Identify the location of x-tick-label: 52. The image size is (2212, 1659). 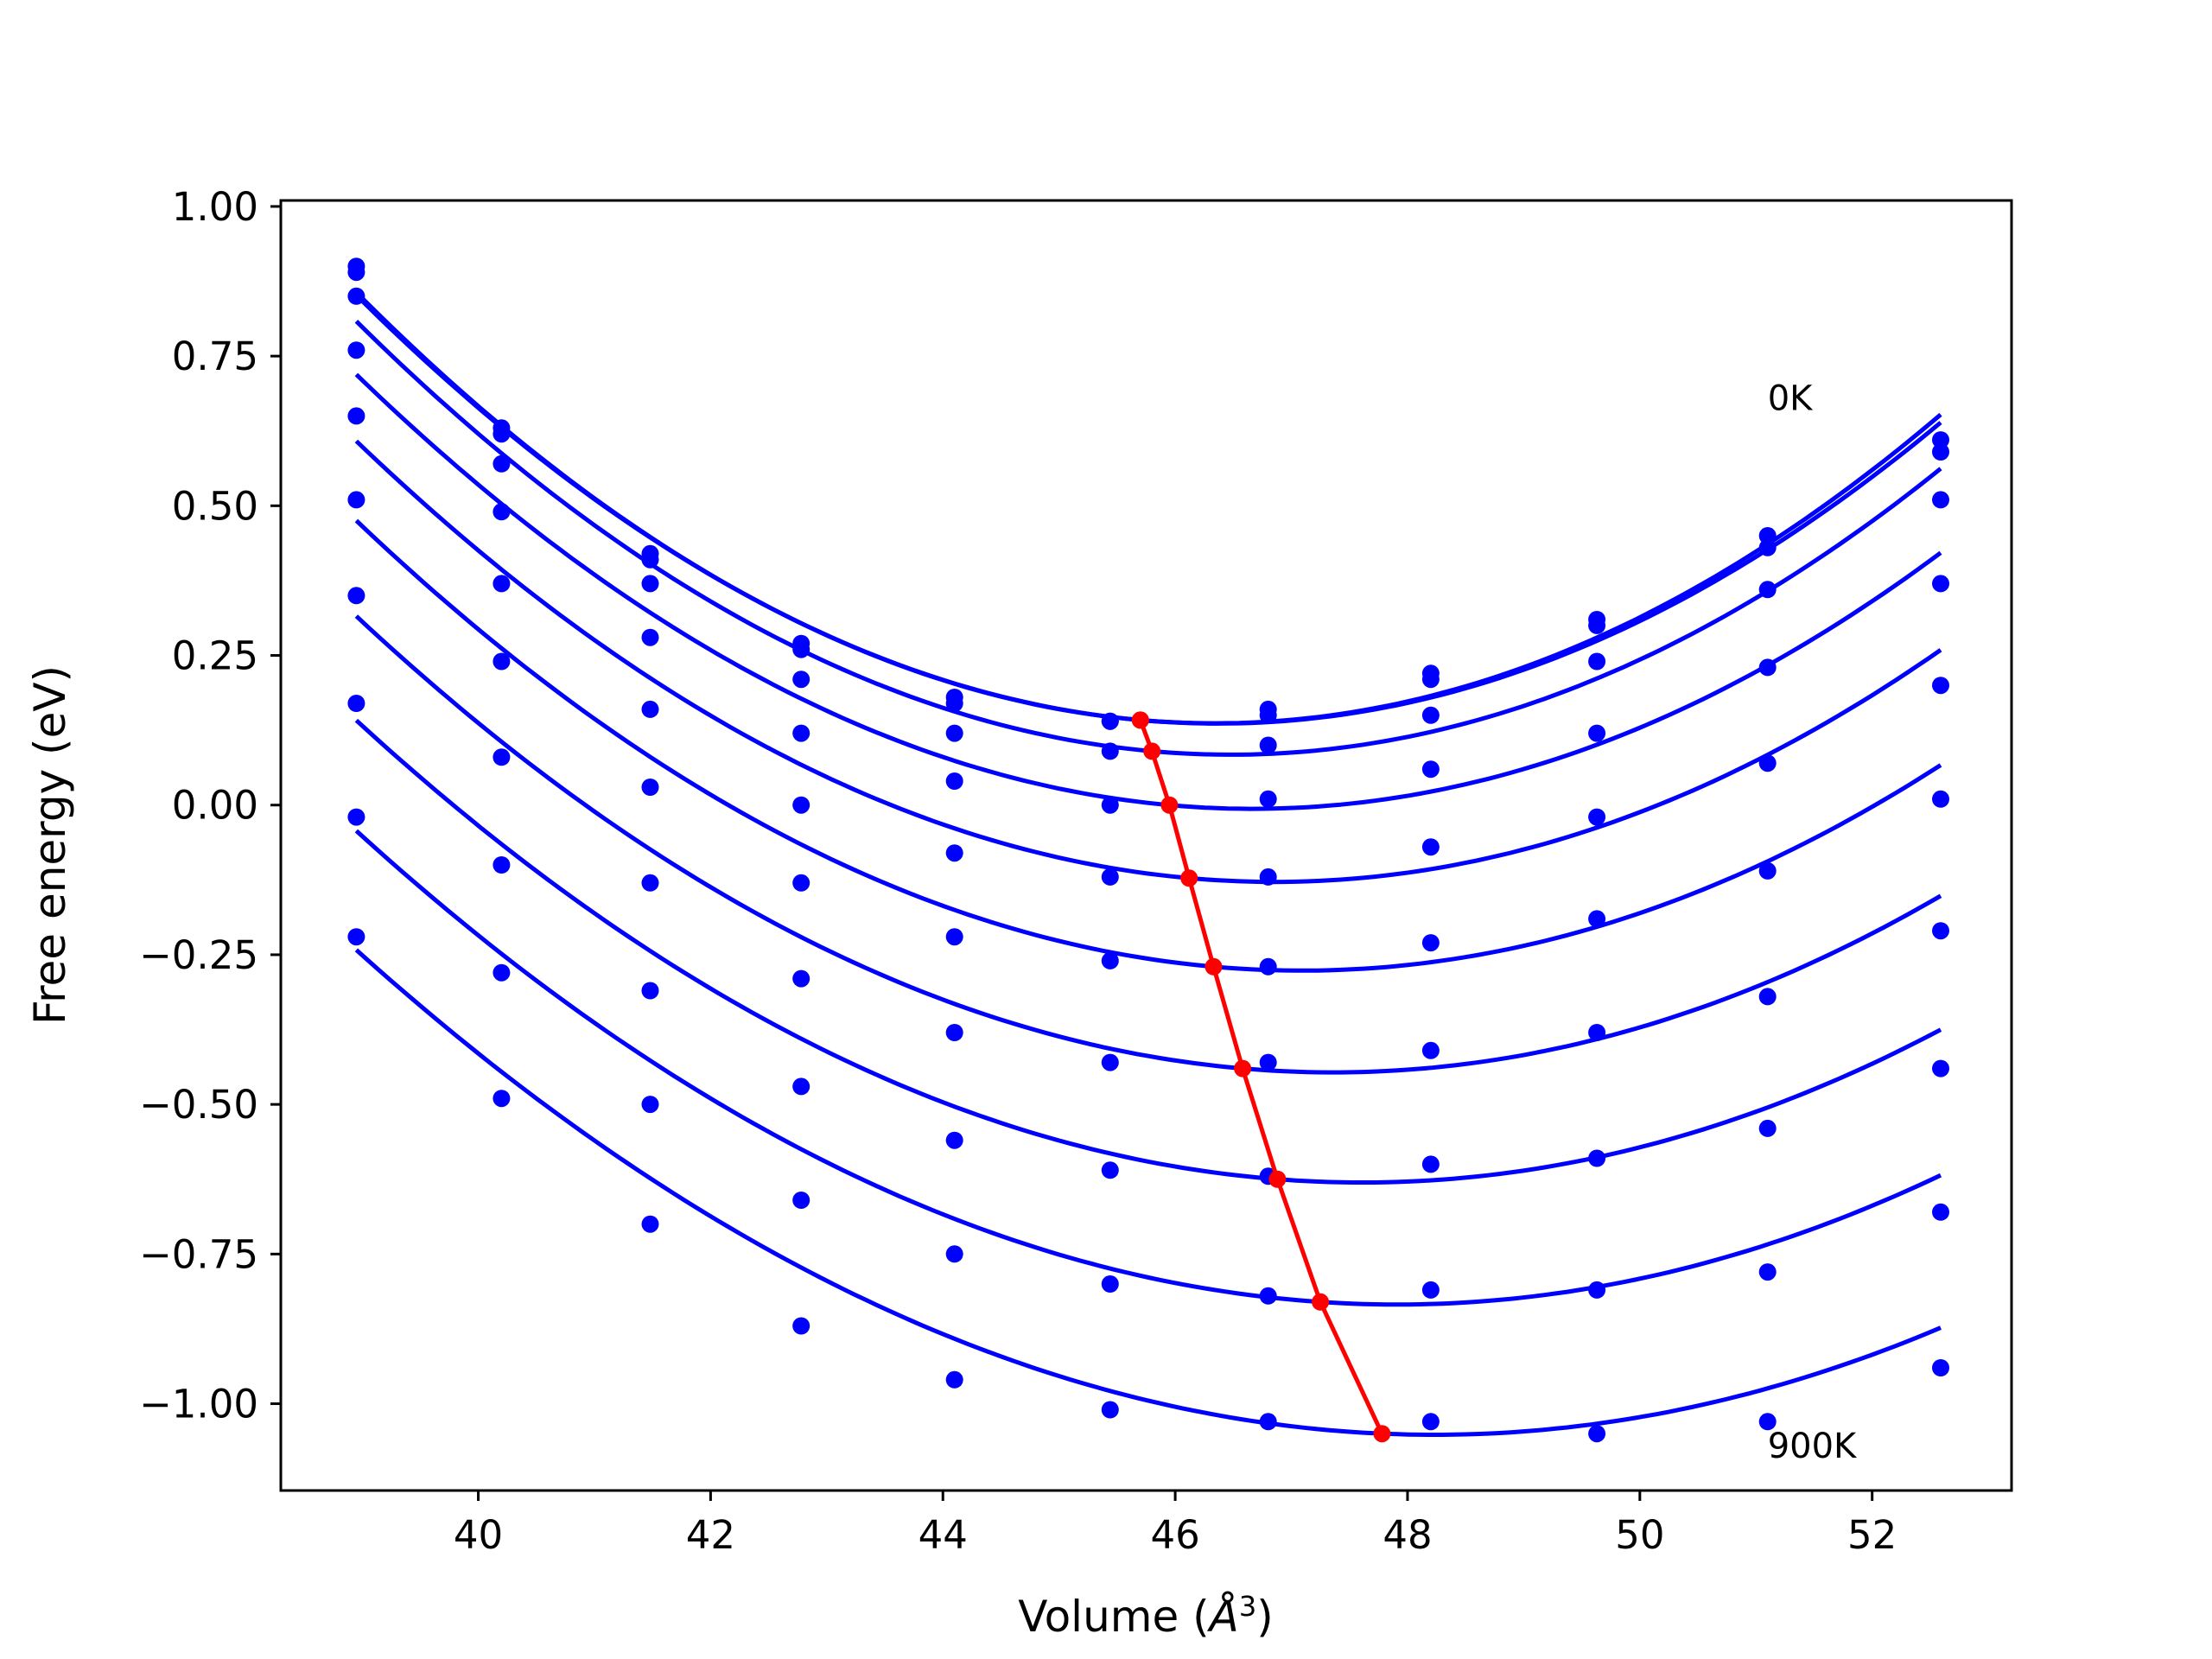
(1872, 1535).